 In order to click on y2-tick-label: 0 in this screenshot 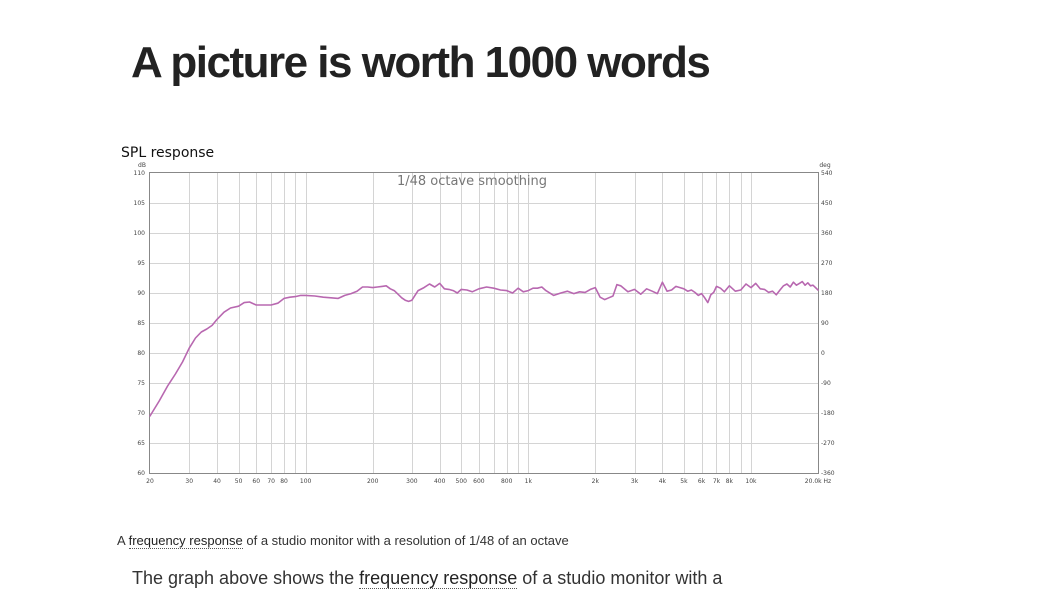, I will do `click(823, 353)`.